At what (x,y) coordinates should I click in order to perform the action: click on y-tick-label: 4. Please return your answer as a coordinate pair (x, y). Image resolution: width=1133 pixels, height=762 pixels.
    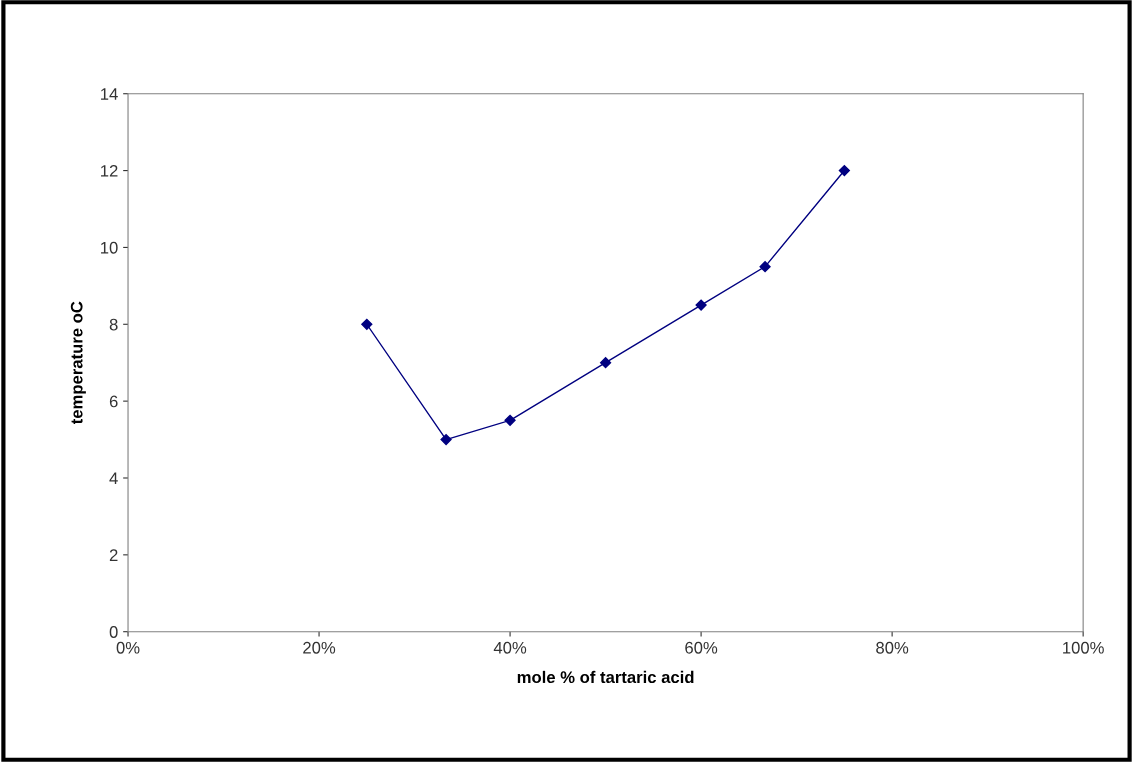
    Looking at the image, I should click on (113, 478).